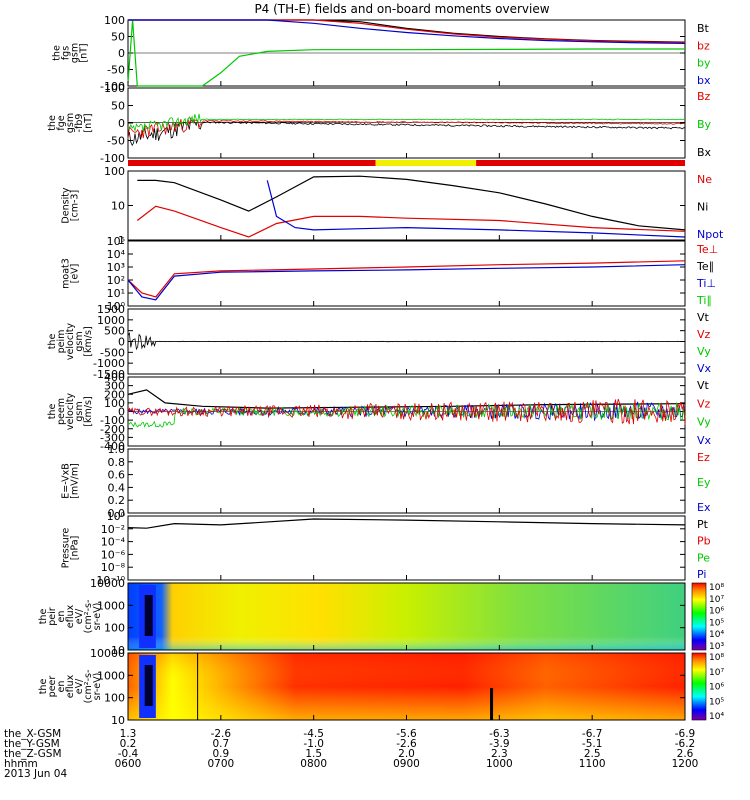  I want to click on peir-ylabel-line: the, so click(43, 617).